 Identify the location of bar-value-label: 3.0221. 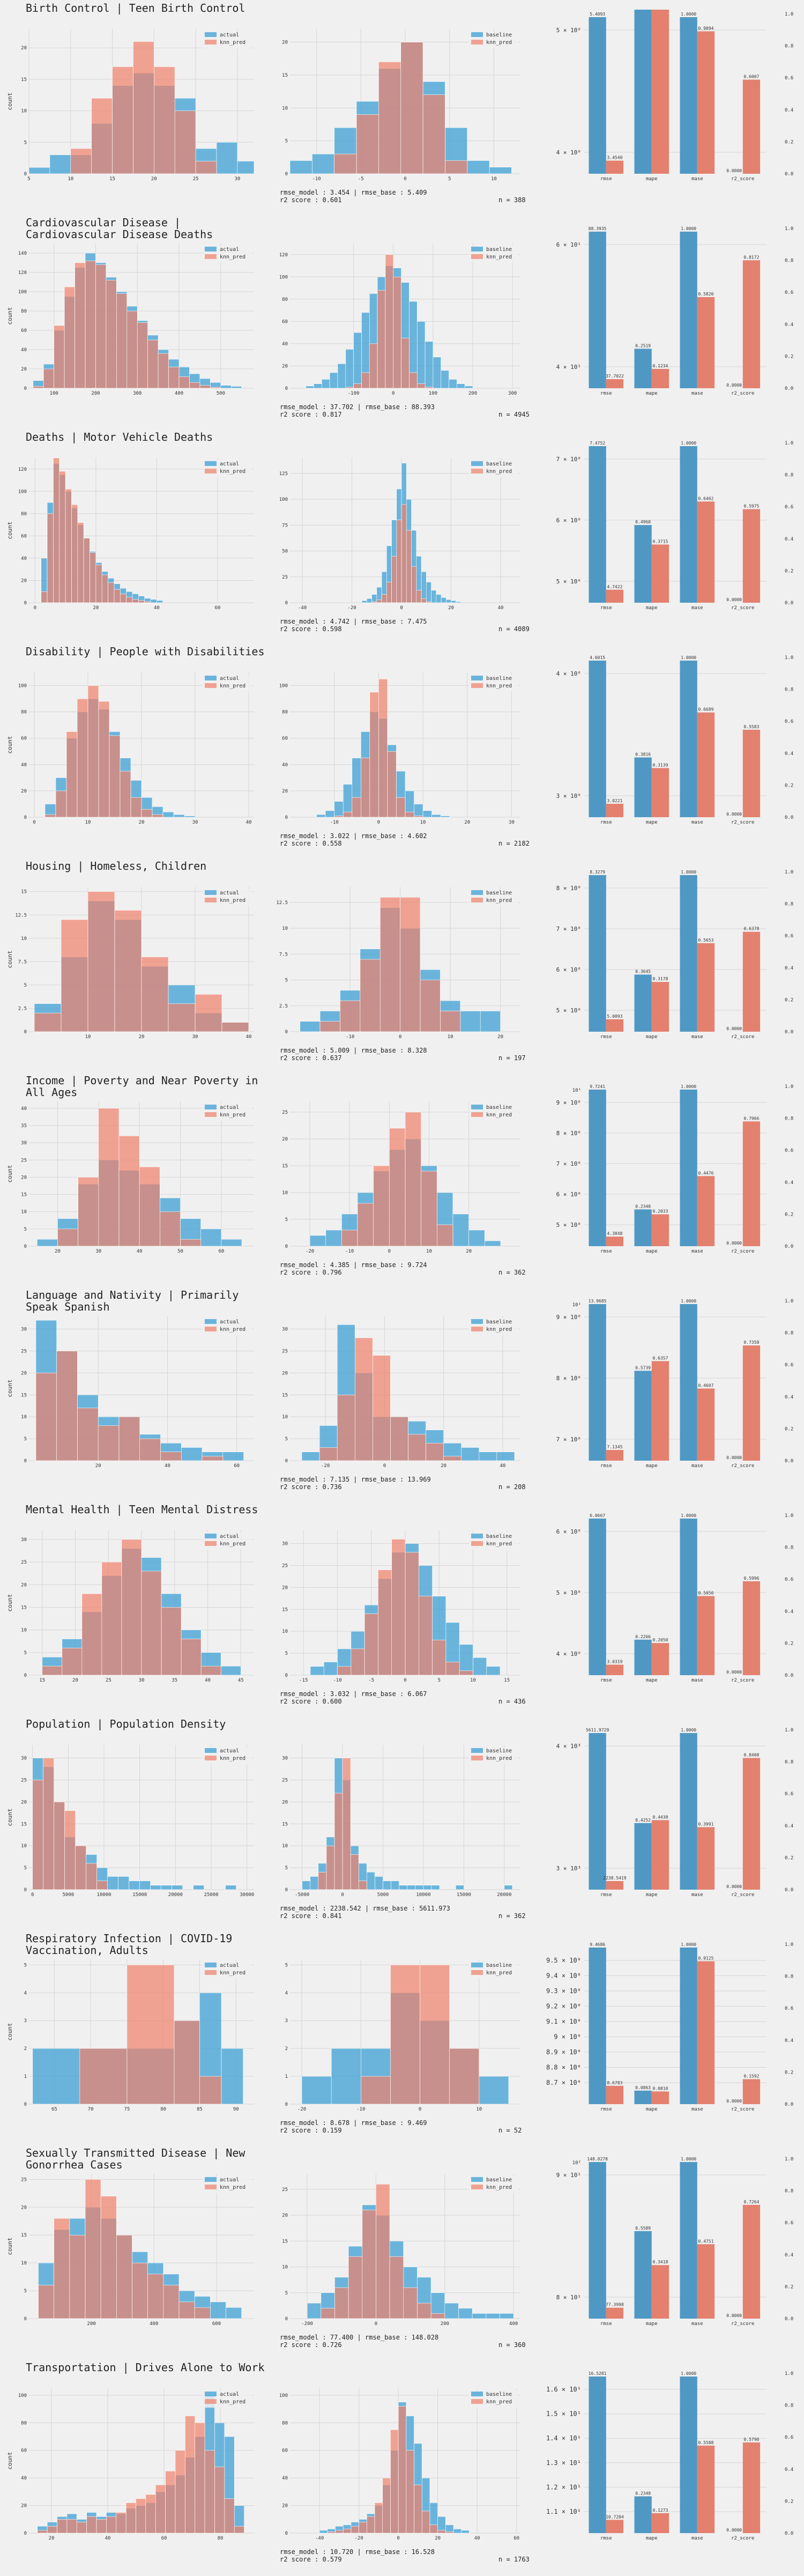
(614, 800).